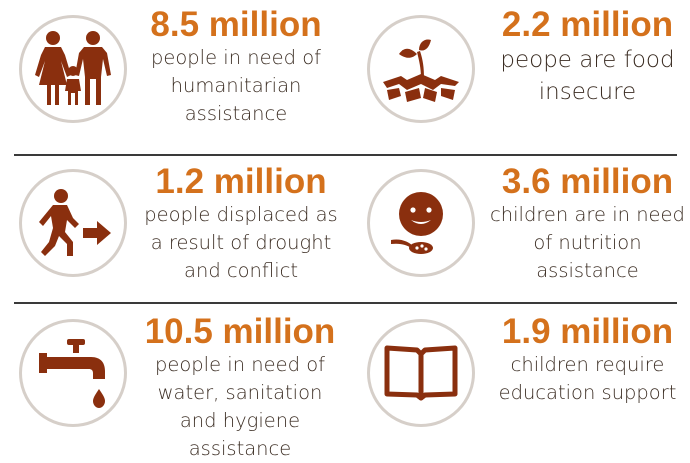 Image resolution: width=690 pixels, height=463 pixels. Describe the element at coordinates (587, 76) in the screenshot. I see `stat-description: peope are food insecure` at that location.